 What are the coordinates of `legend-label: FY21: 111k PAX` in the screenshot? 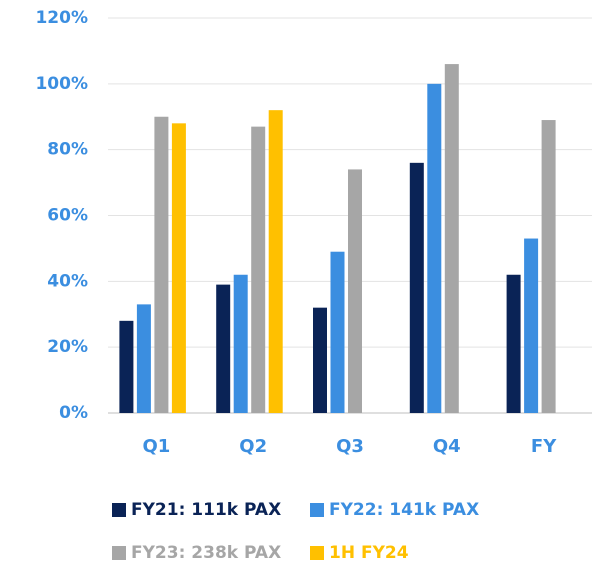 It's located at (206, 510).